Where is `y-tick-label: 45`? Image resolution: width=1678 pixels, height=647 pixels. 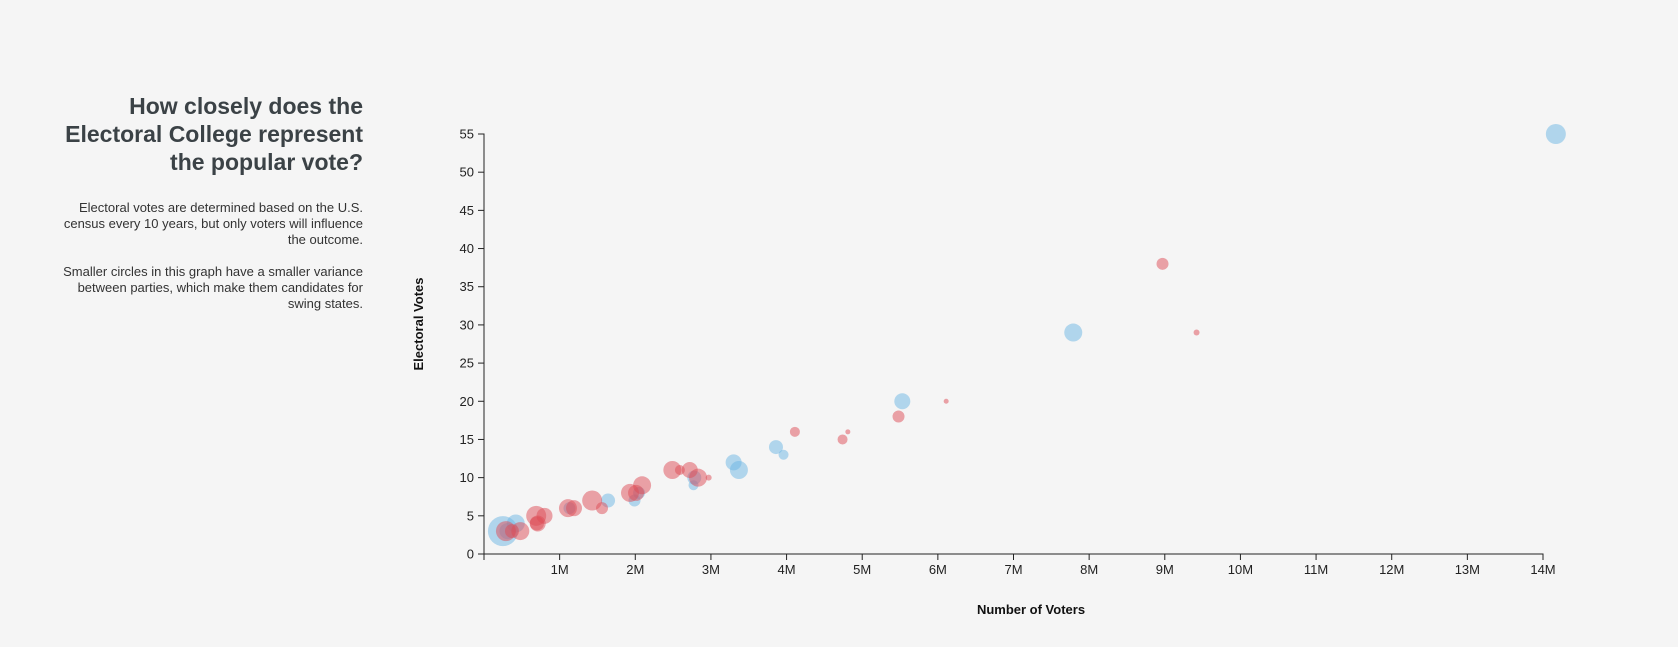
y-tick-label: 45 is located at coordinates (467, 210).